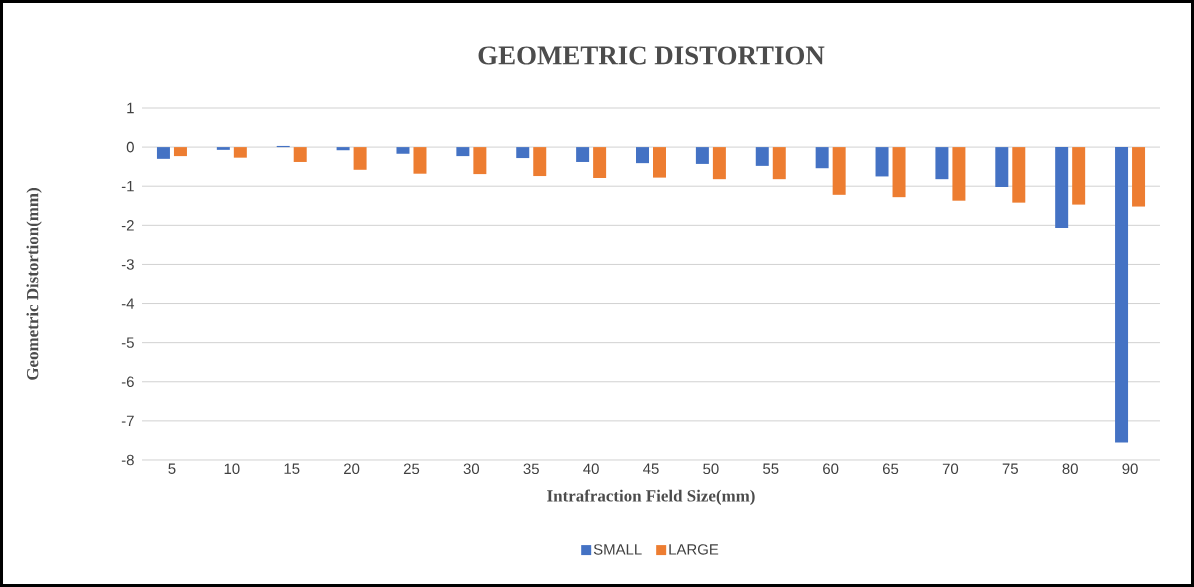 This screenshot has width=1194, height=587. I want to click on legend-label: LARGE, so click(694, 549).